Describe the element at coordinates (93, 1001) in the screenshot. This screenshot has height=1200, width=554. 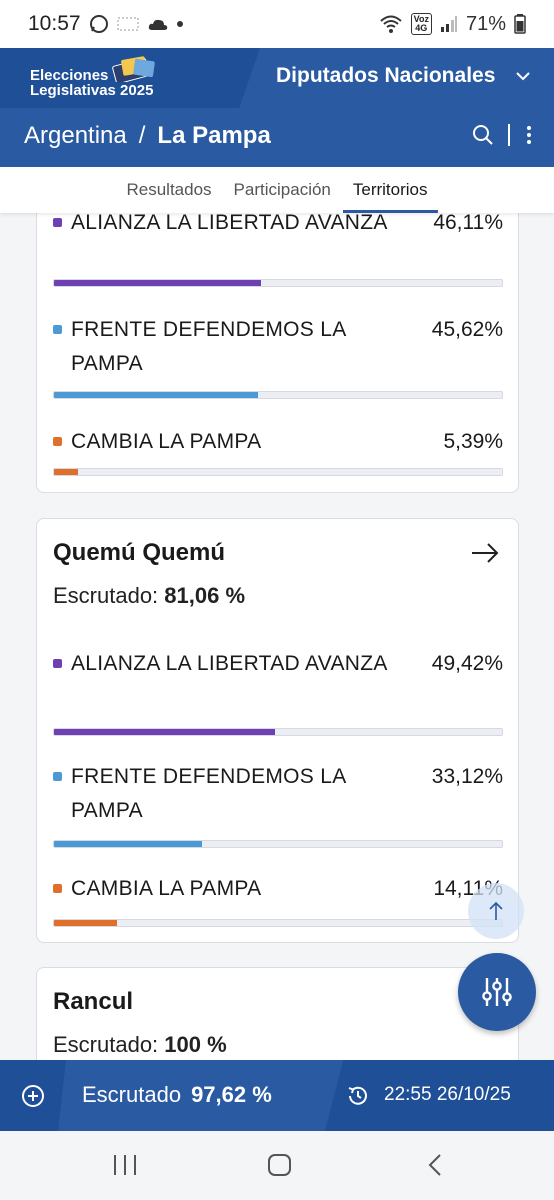
I see `territory-name: Rancul` at that location.